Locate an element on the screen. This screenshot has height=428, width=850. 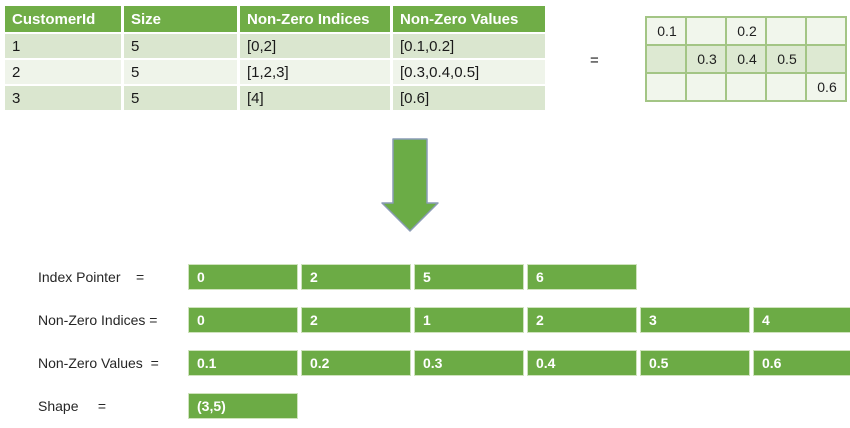
cell-indices: [4] is located at coordinates (315, 98).